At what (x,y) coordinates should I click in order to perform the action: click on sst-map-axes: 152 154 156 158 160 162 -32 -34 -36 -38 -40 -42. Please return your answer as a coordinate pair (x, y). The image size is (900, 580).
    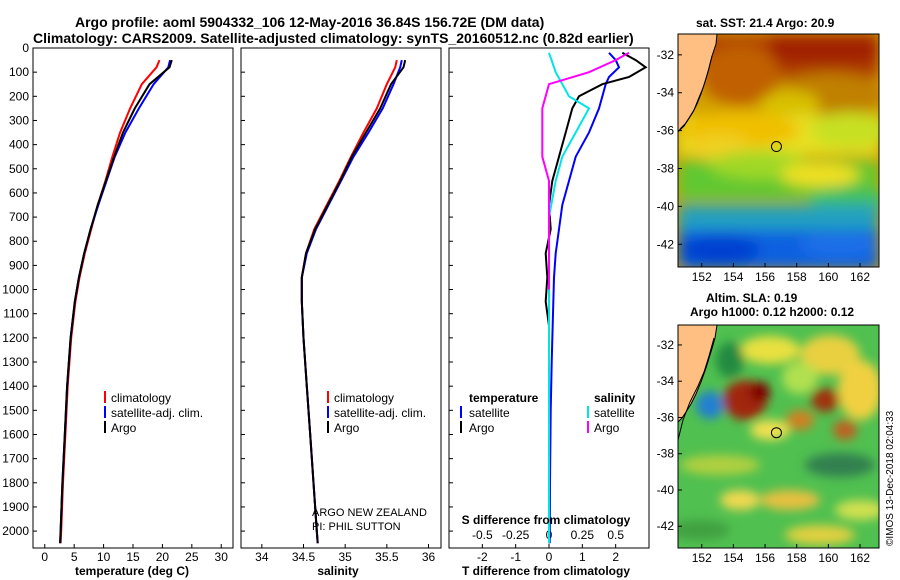
    Looking at the image, I should click on (764, 166).